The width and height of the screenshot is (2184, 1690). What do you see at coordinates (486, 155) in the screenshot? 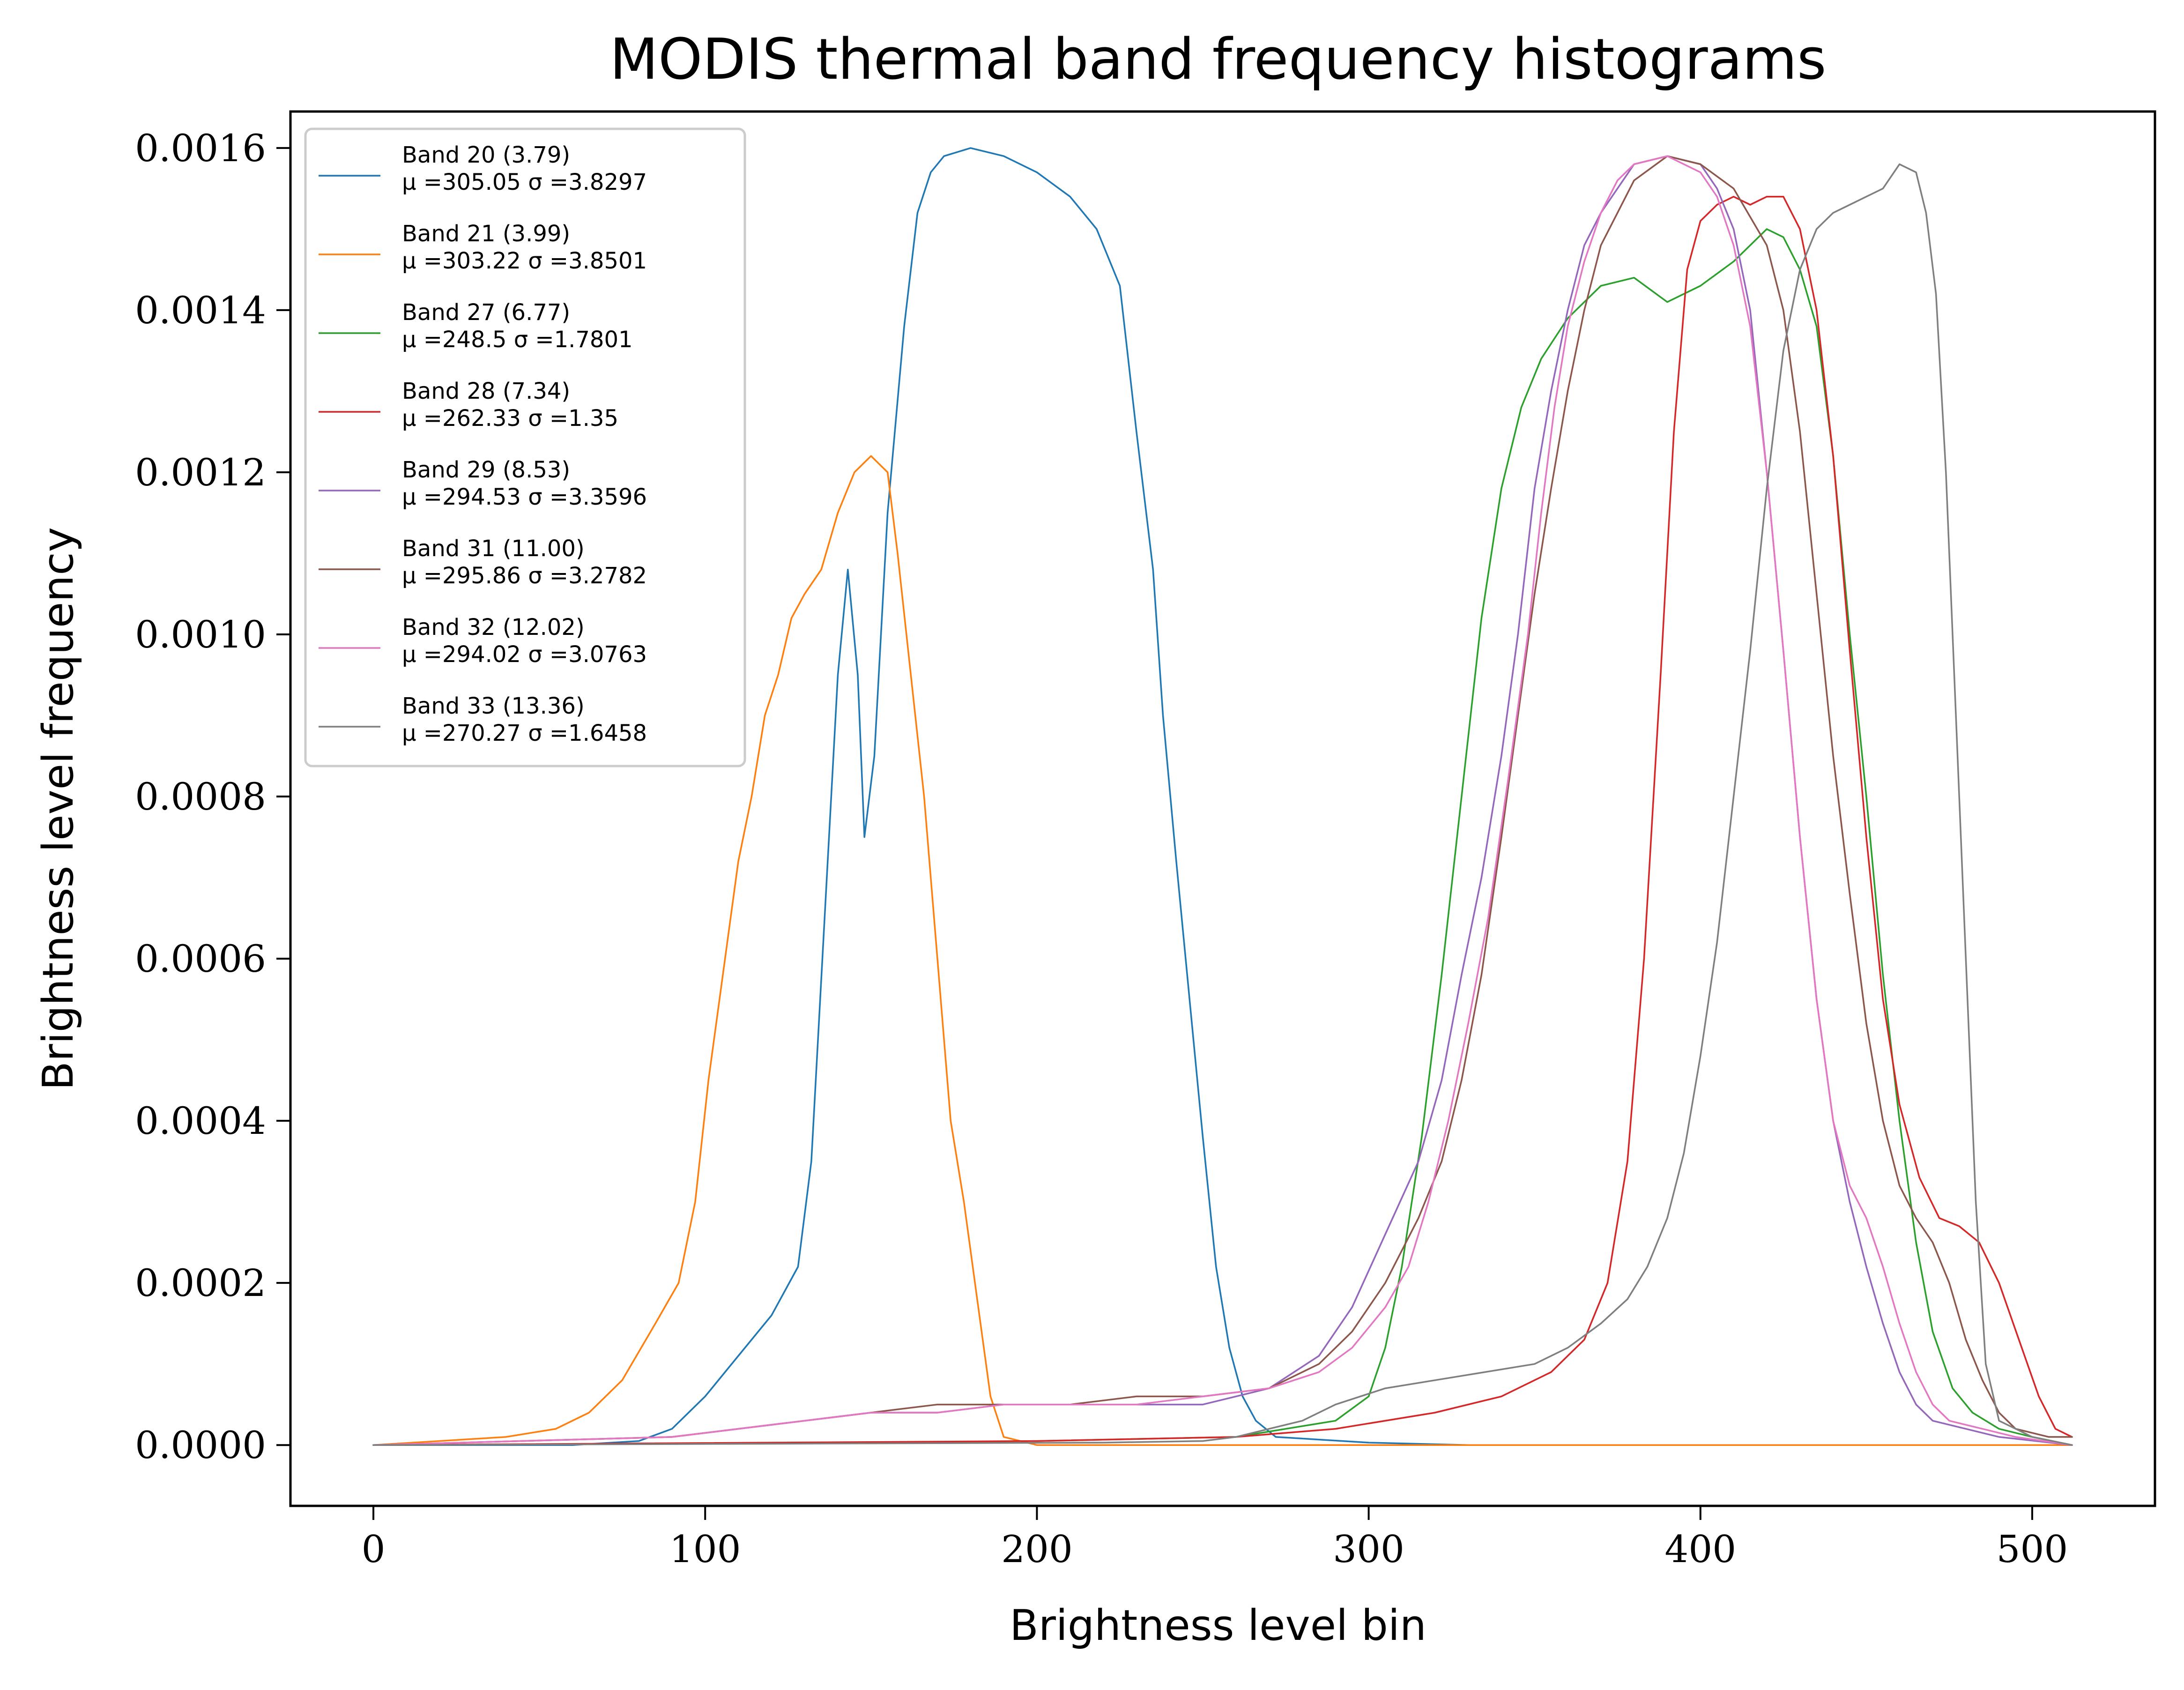
I see `legend-label: Band 20 (3.79)` at bounding box center [486, 155].